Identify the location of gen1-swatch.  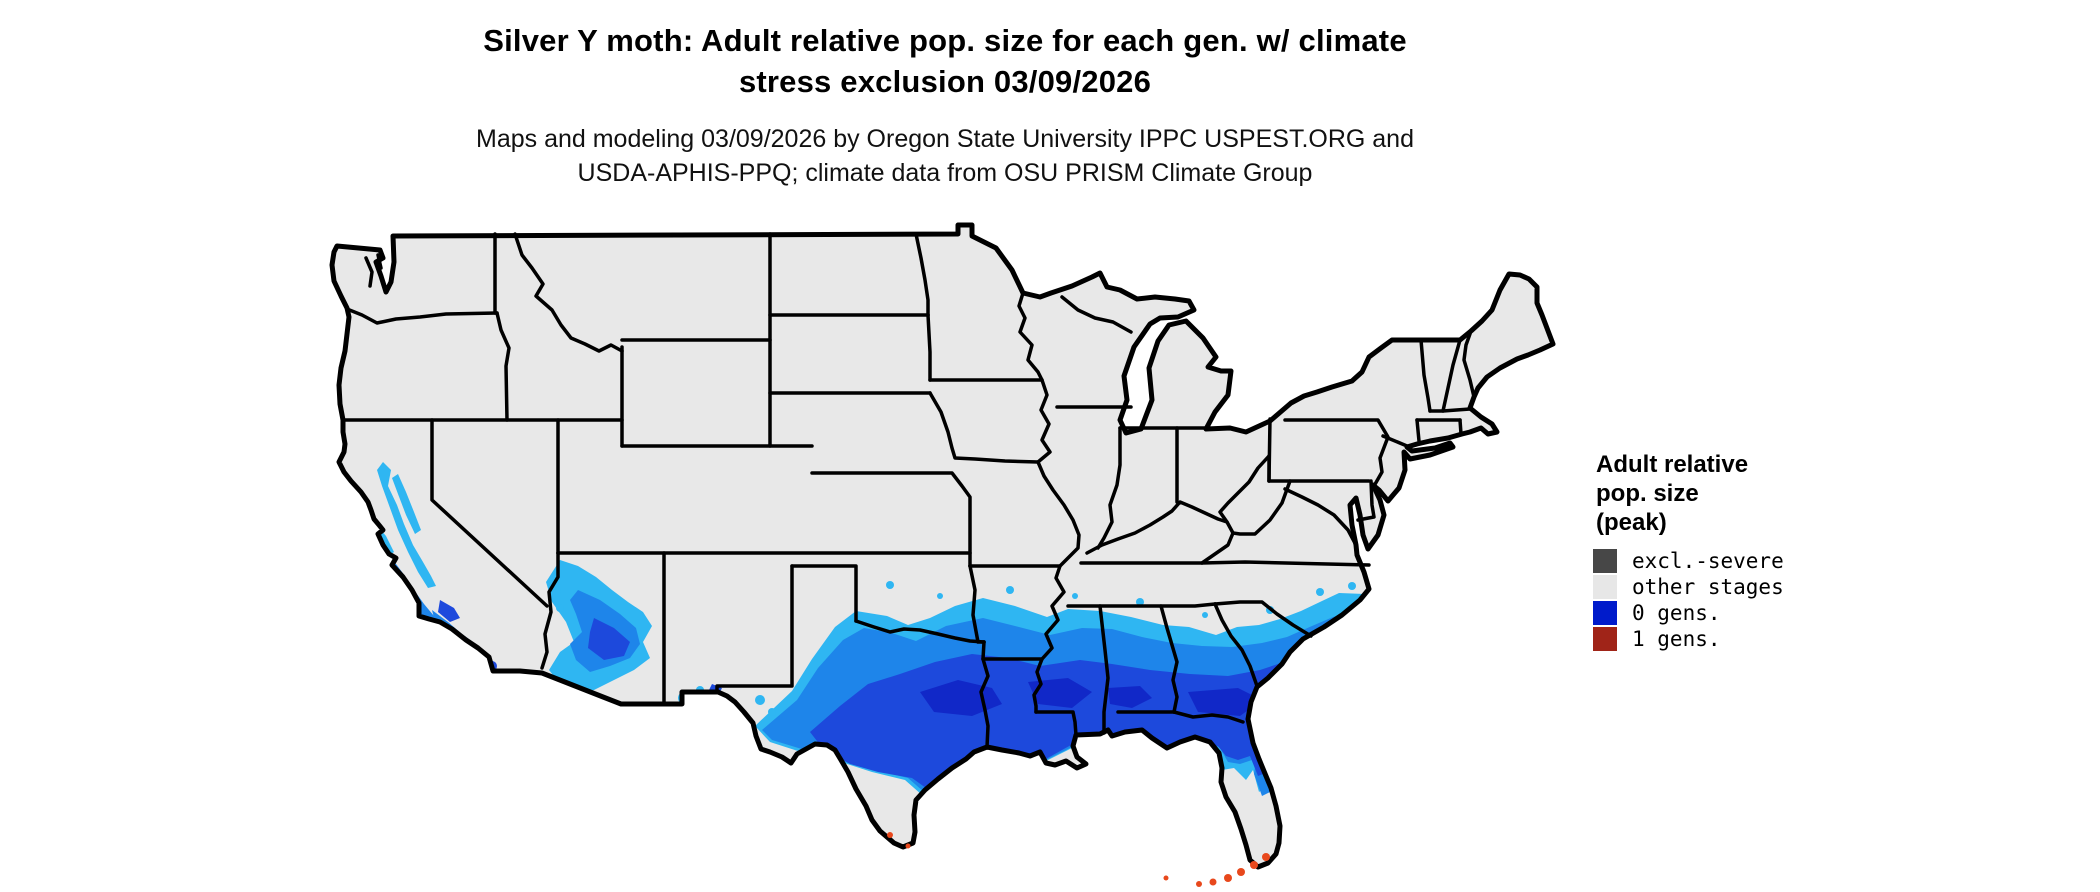
(1605, 639).